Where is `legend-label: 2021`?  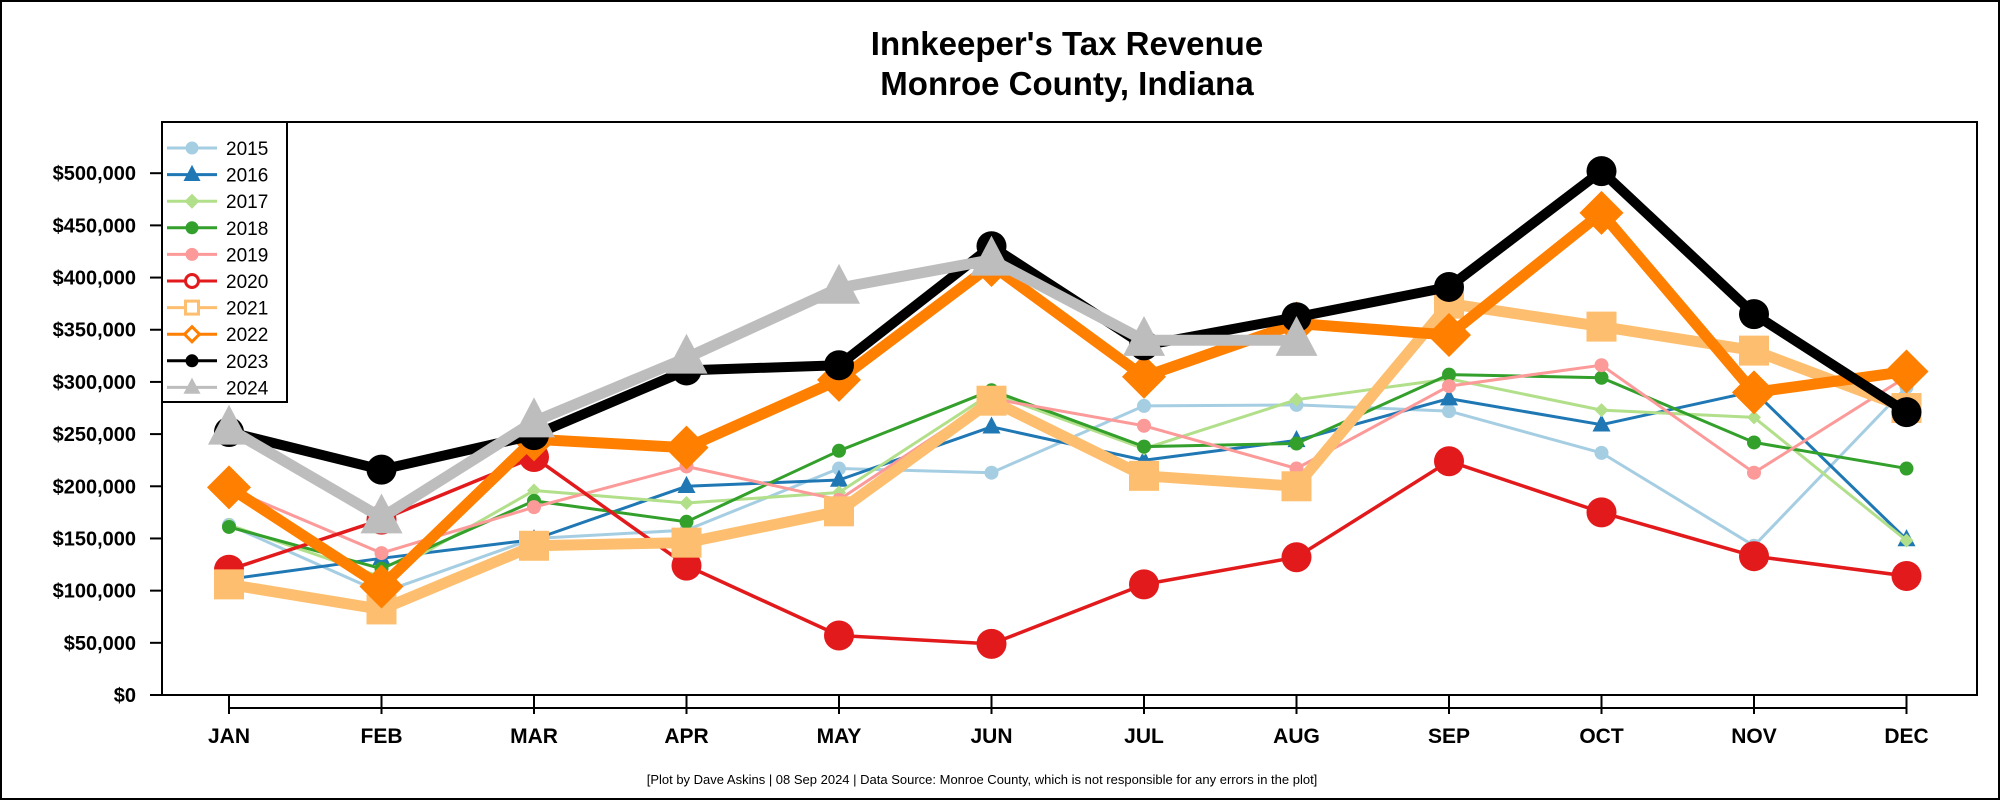 legend-label: 2021 is located at coordinates (247, 309).